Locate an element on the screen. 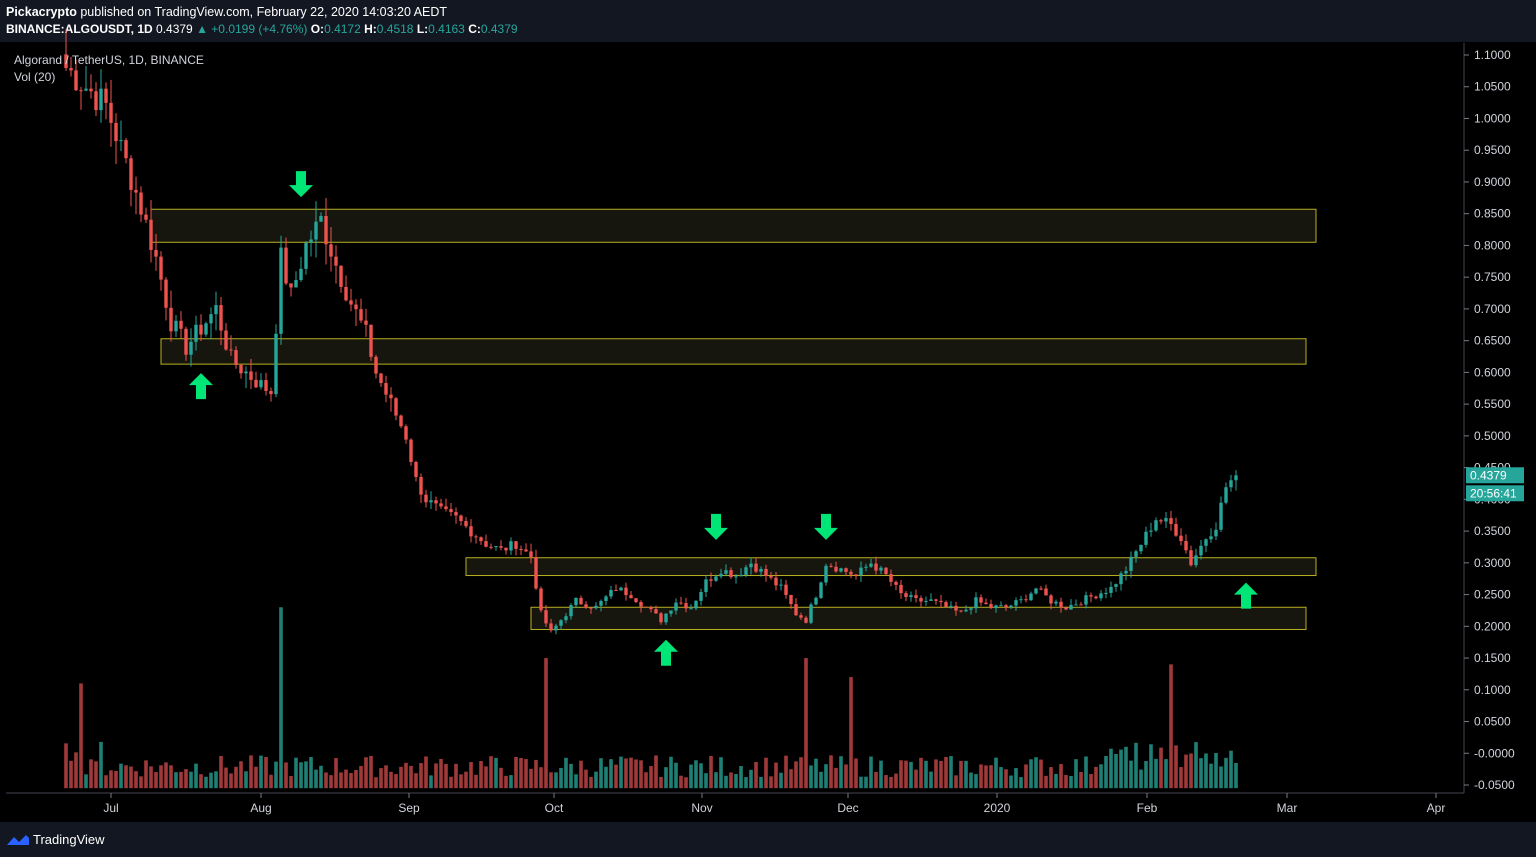 This screenshot has height=857, width=1536. legend-title: Algorand / TetherUS, 1D, BINANCE is located at coordinates (109, 60).